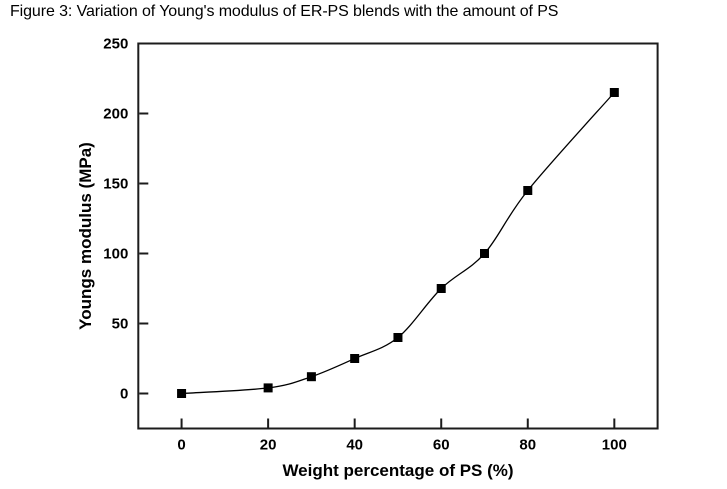 This screenshot has height=489, width=727. Describe the element at coordinates (398, 470) in the screenshot. I see `x-axis-label: Weight percentage of PS (%)` at that location.